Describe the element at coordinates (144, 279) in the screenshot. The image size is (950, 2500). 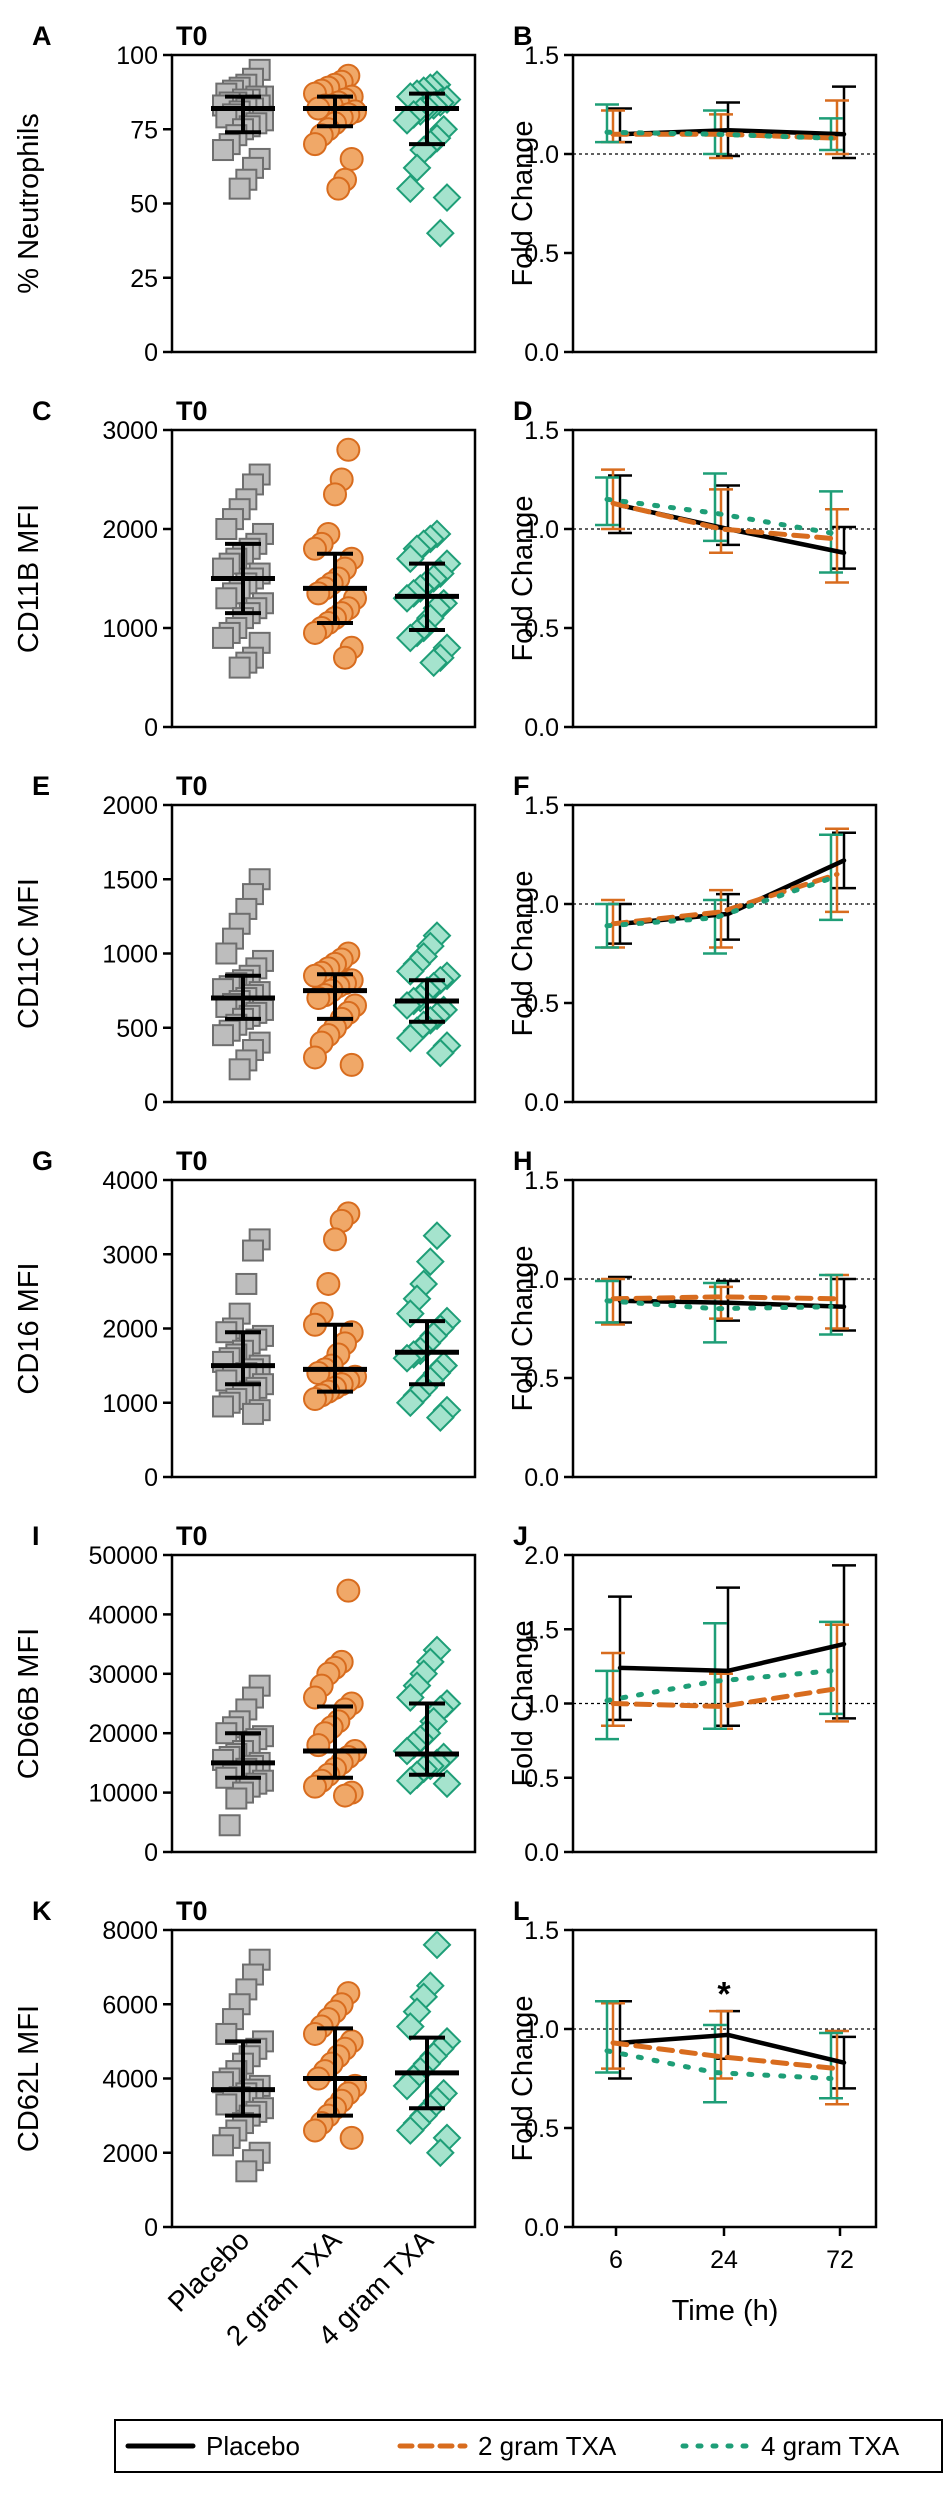
I see `y-tick-label: 25` at that location.